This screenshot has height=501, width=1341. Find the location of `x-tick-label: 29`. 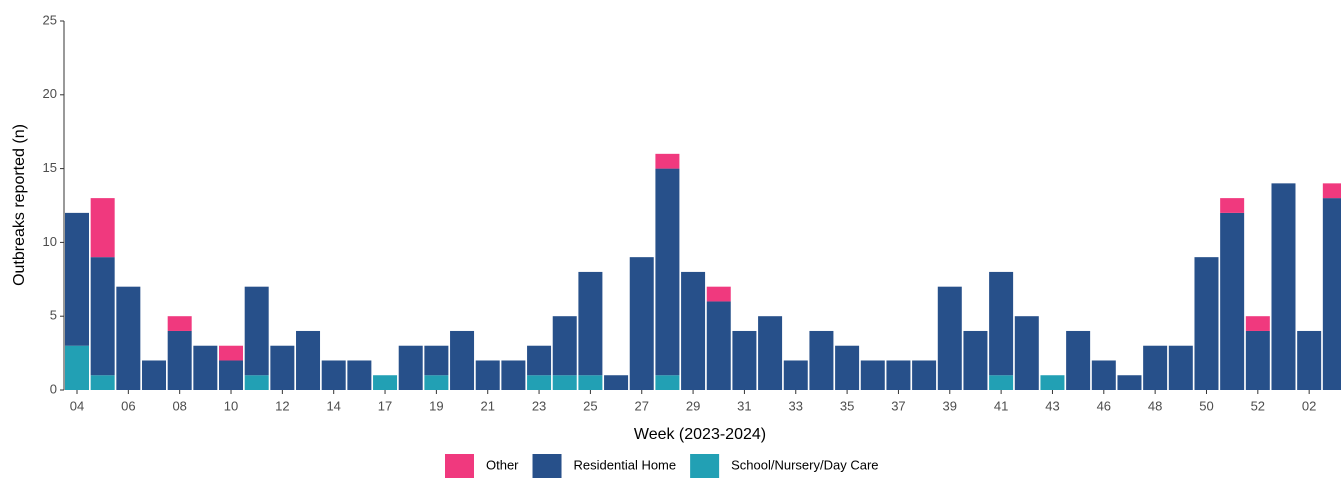

x-tick-label: 29 is located at coordinates (693, 405).